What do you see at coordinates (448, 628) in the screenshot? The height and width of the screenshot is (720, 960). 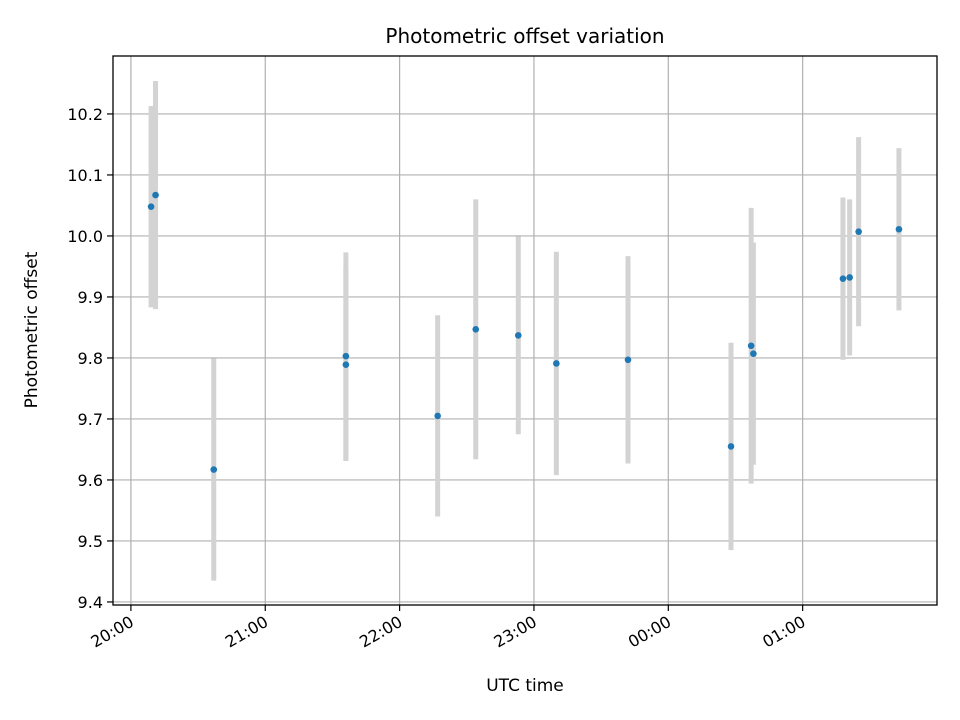 I see `x-tick-layer: 20:00 21:00 22:00 23:00 00:00 01:00` at bounding box center [448, 628].